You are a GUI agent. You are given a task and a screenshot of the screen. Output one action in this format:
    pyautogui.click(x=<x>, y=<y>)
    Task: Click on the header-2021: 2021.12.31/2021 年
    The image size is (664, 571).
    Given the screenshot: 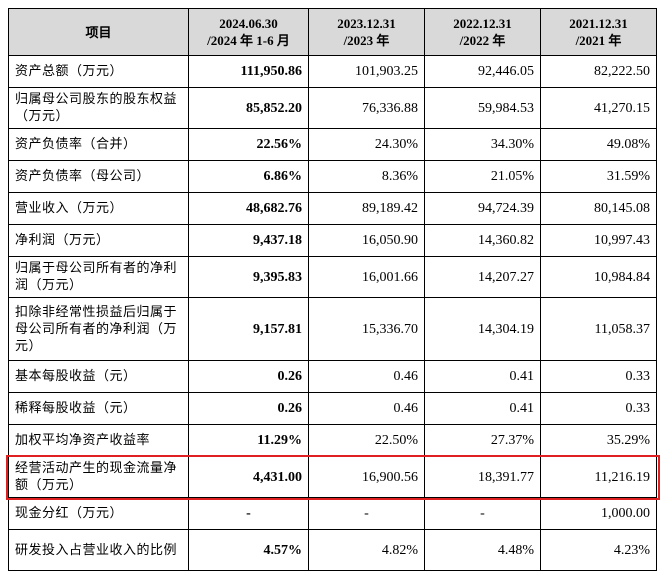 What is the action you would take?
    pyautogui.click(x=598, y=32)
    